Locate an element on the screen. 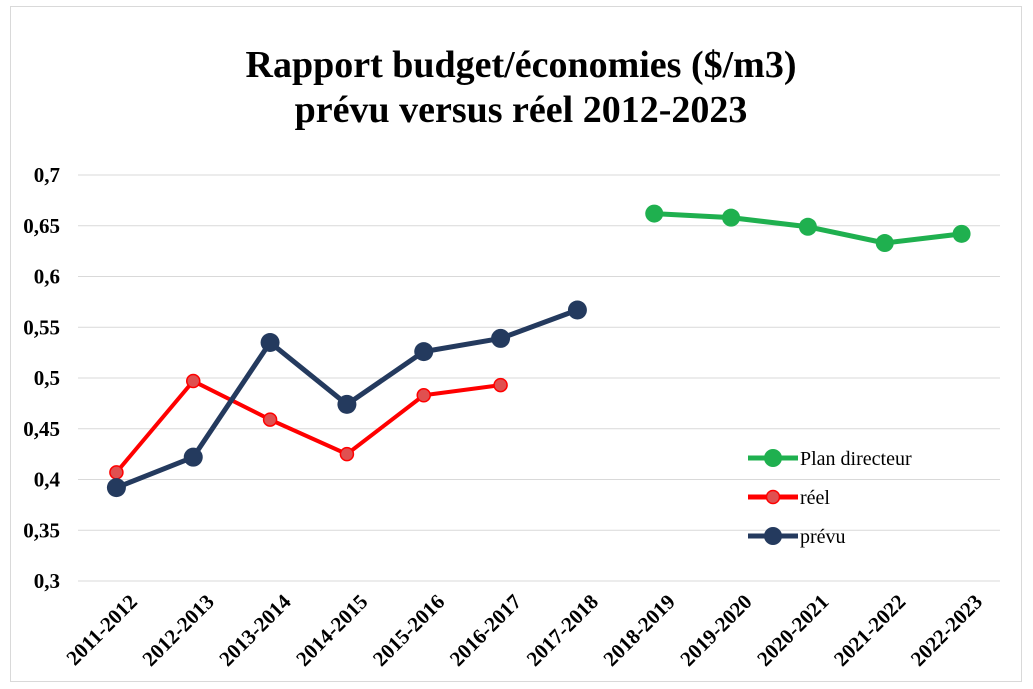  x-tick-label: 2016-2017 is located at coordinates (485, 630).